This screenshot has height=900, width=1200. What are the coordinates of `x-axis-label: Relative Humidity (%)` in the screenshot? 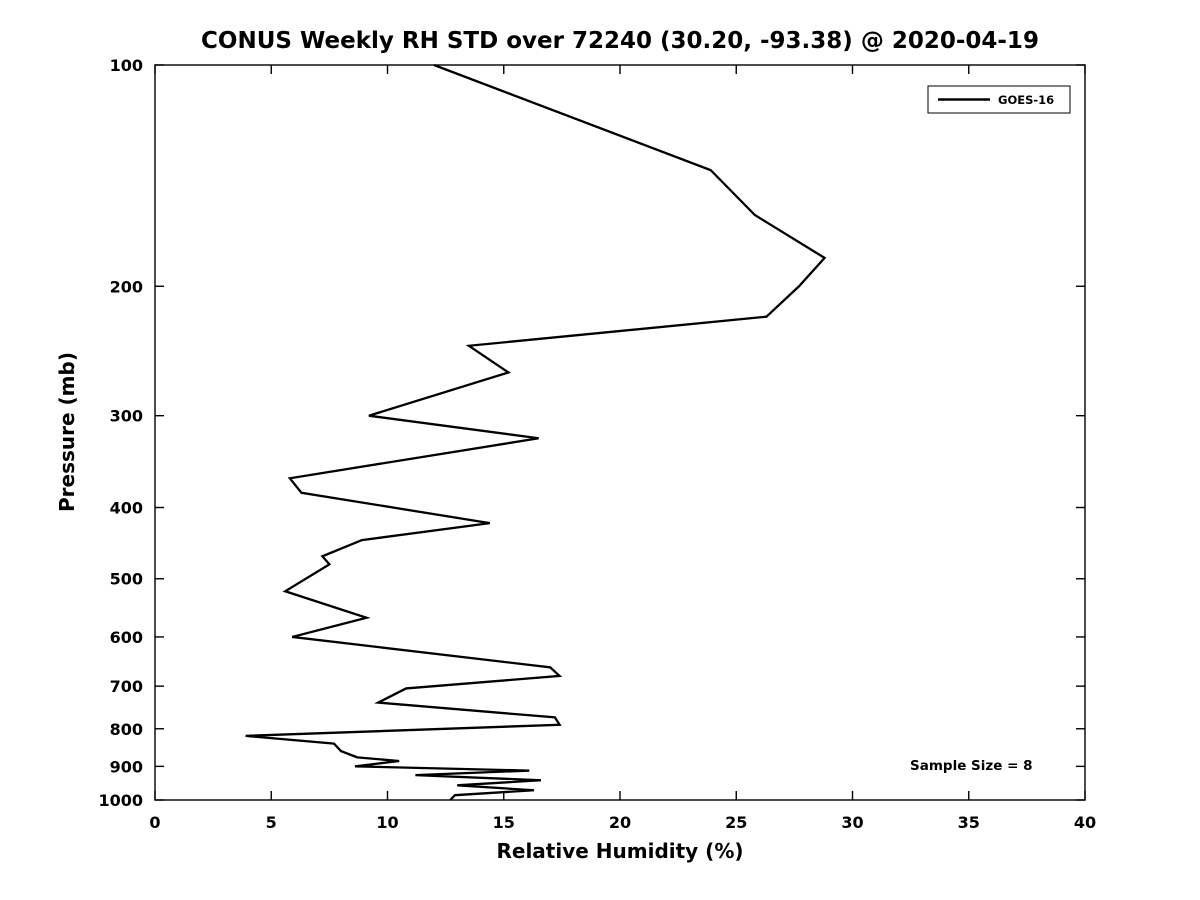 It's located at (619, 851).